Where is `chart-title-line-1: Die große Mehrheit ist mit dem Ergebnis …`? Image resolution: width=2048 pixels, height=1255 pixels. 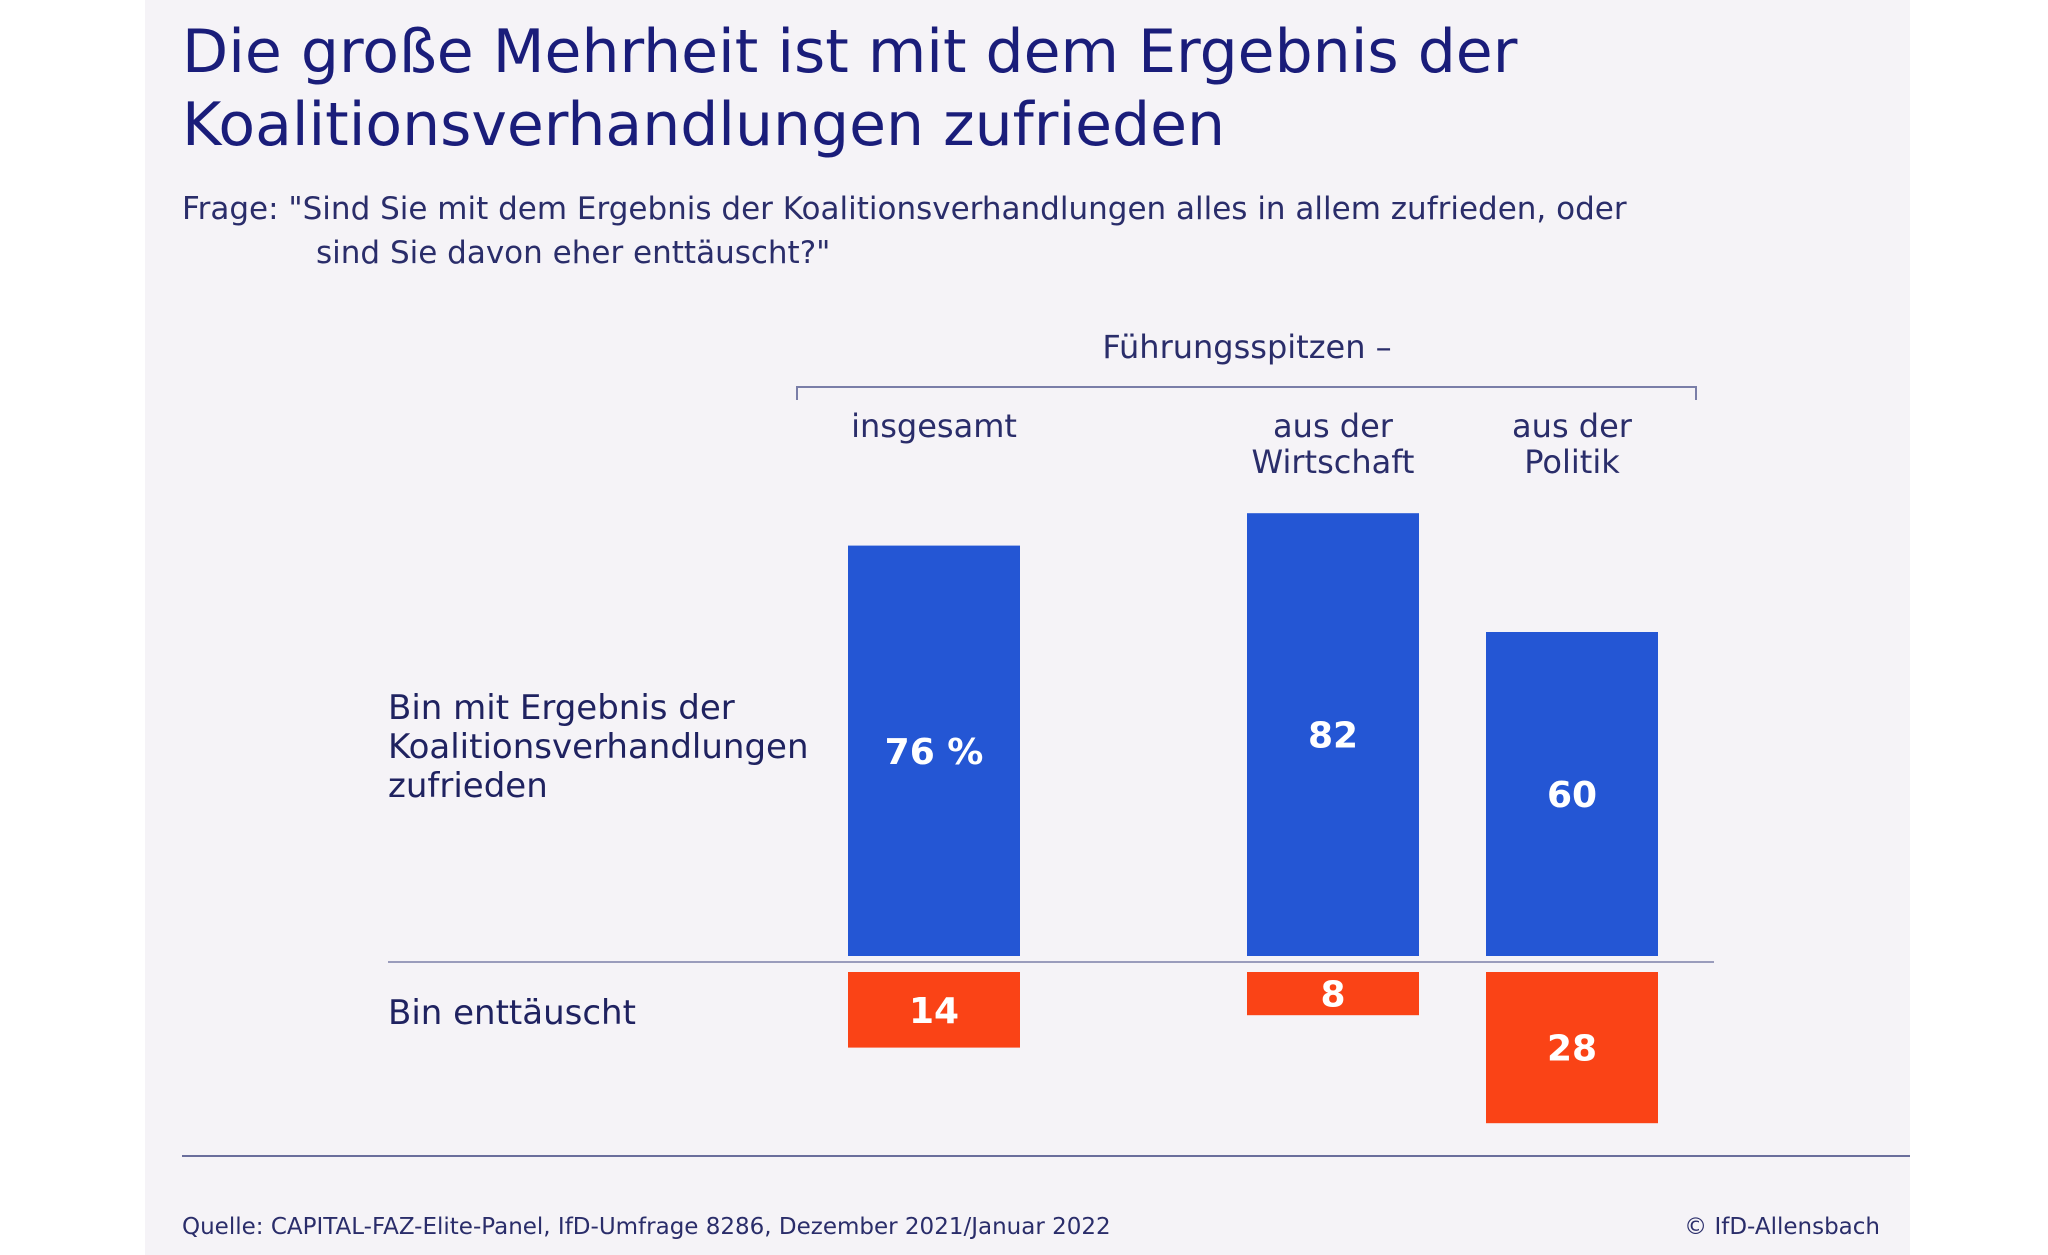 chart-title-line-1: Die große Mehrheit ist mit dem Ergebnis … is located at coordinates (850, 52).